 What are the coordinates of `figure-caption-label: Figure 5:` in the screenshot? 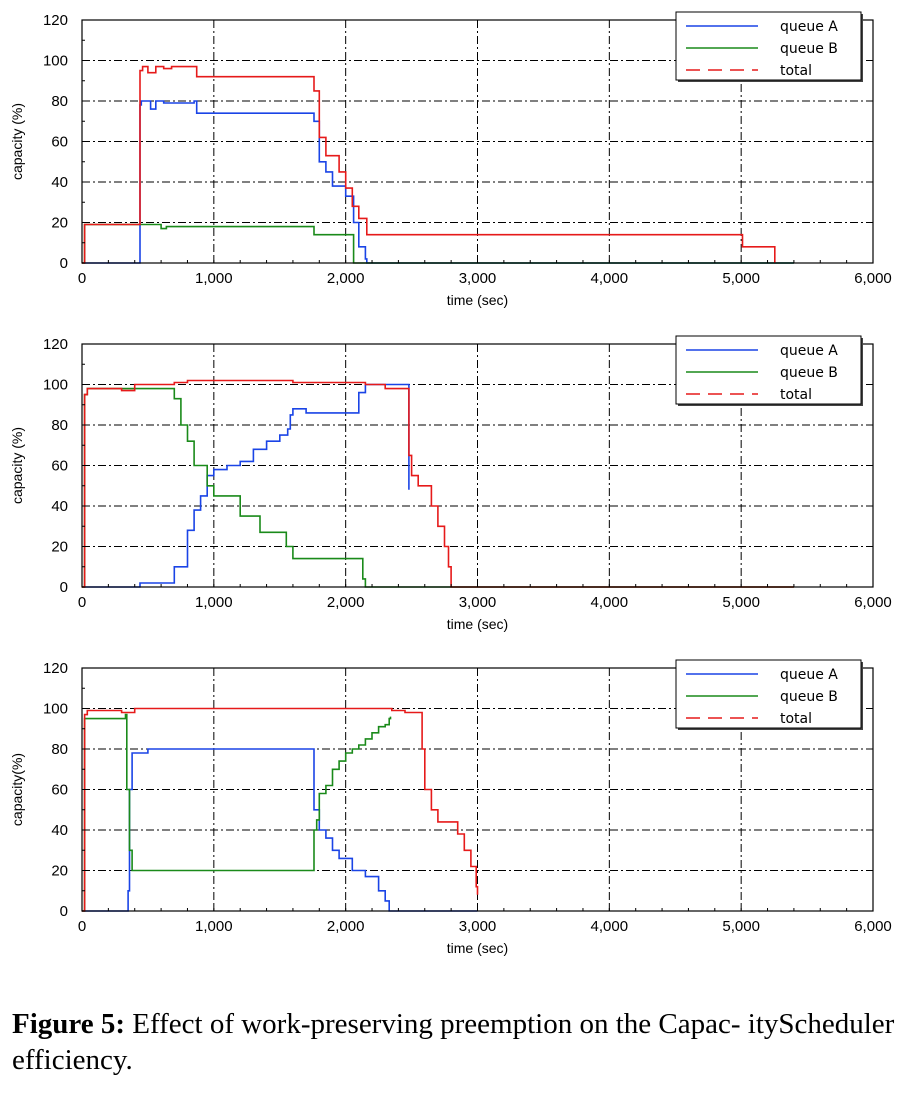 It's located at (69, 1024).